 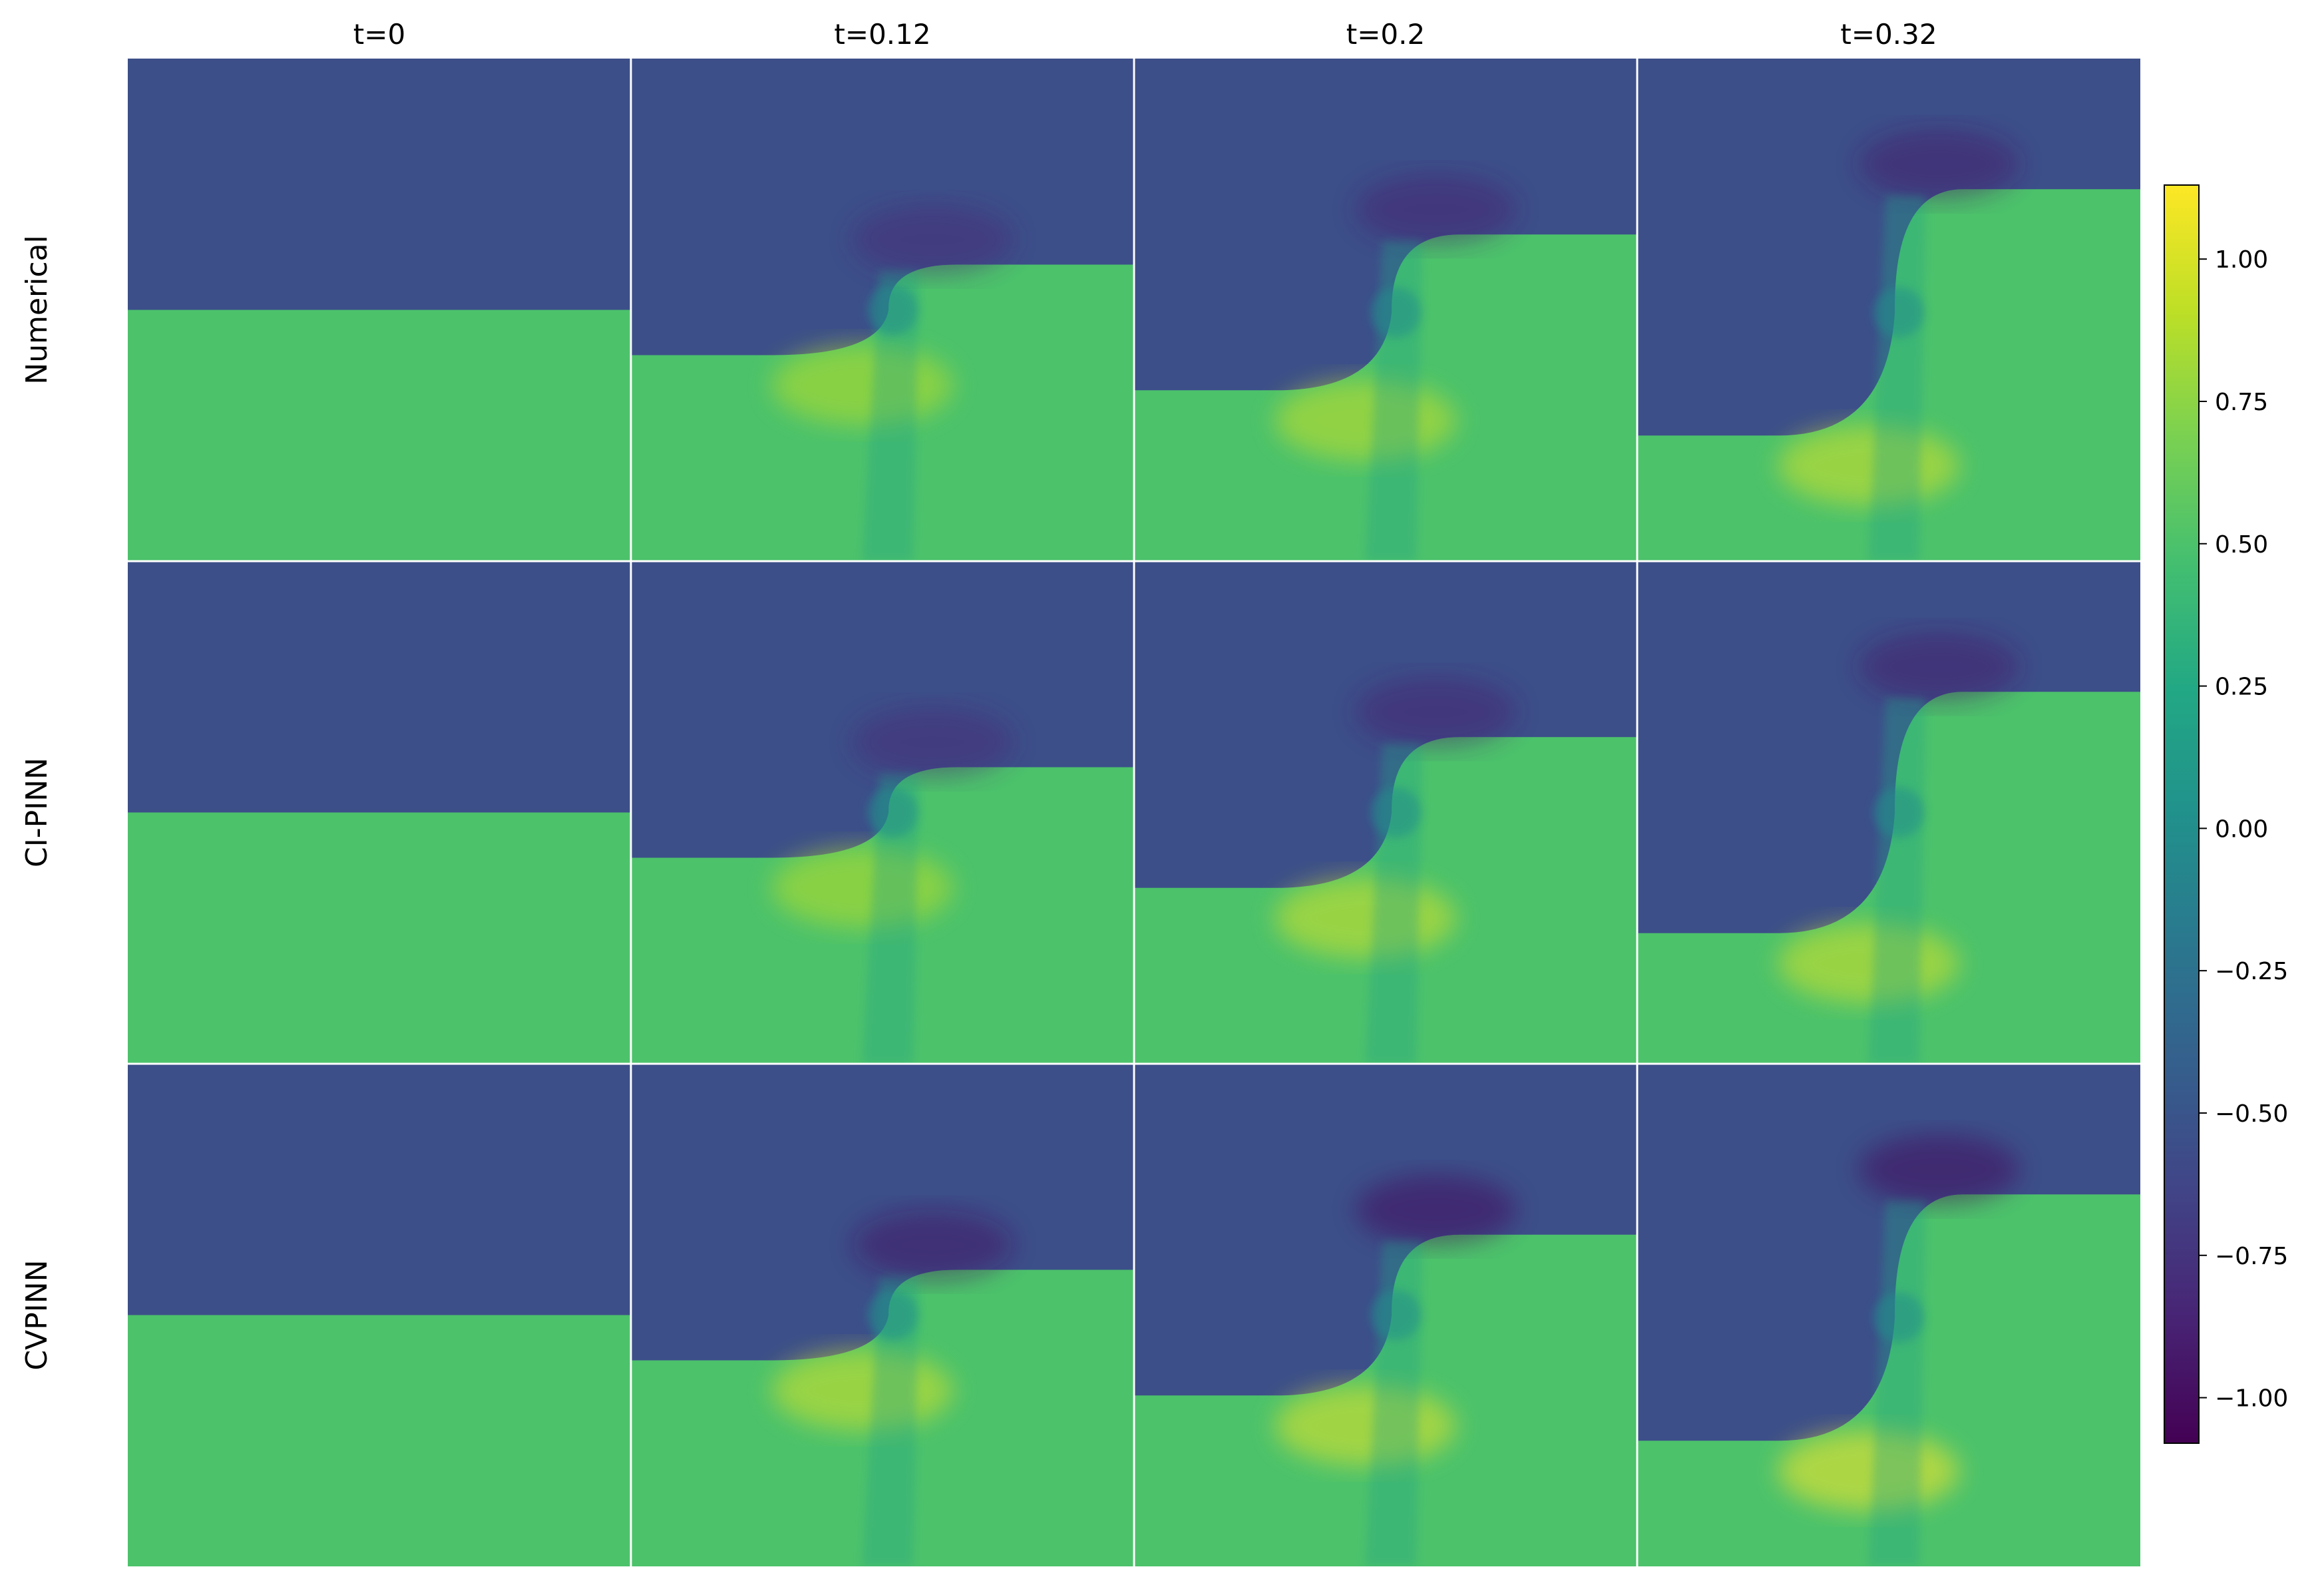 I want to click on row-labels: Numerical CI-PINN CVPINN, so click(x=37, y=802).